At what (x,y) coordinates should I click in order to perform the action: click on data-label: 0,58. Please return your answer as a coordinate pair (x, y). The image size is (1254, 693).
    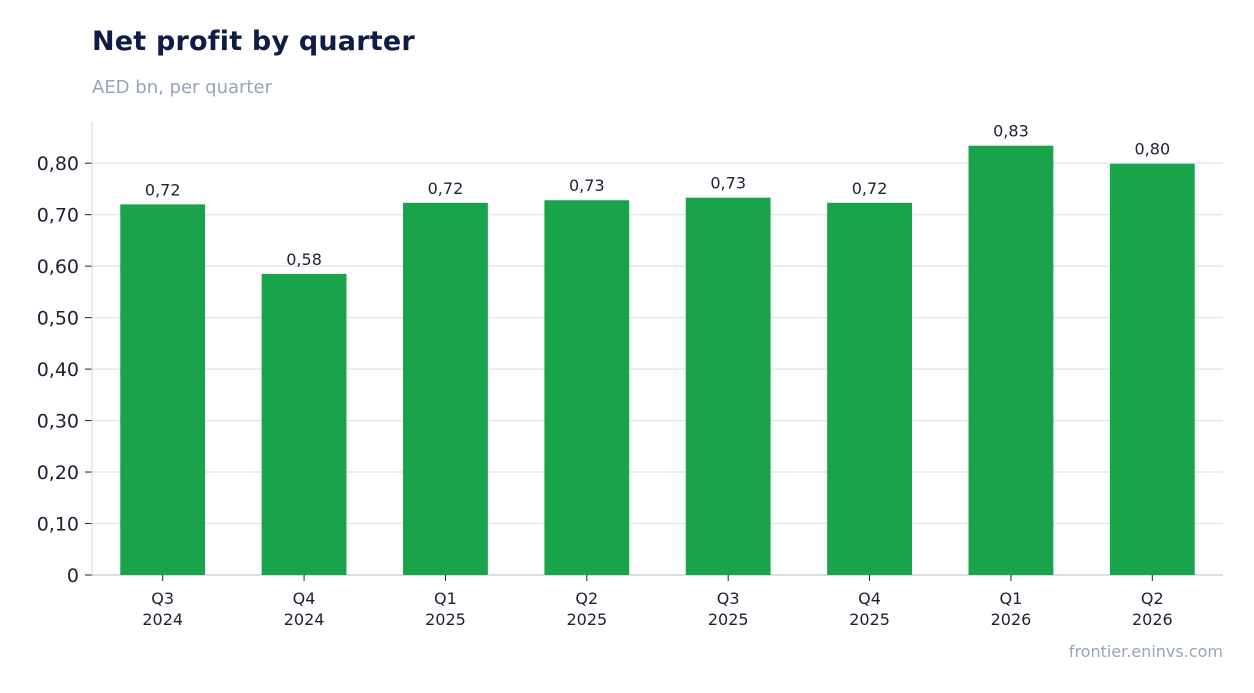
    Looking at the image, I should click on (304, 259).